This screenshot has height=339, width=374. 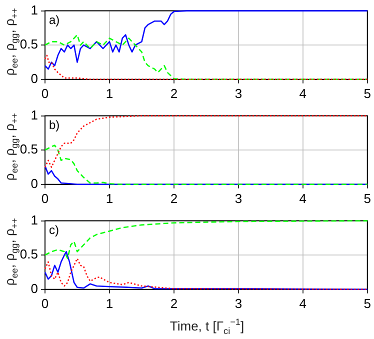 What do you see at coordinates (54, 125) in the screenshot?
I see `annotation: b)` at bounding box center [54, 125].